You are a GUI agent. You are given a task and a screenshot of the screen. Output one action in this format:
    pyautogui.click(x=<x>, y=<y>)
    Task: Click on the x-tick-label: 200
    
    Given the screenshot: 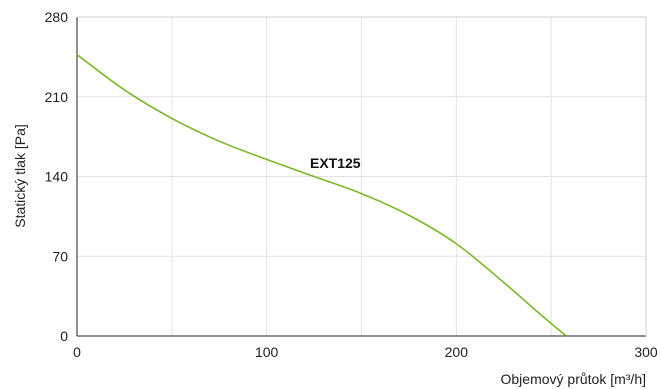 What is the action you would take?
    pyautogui.click(x=457, y=352)
    